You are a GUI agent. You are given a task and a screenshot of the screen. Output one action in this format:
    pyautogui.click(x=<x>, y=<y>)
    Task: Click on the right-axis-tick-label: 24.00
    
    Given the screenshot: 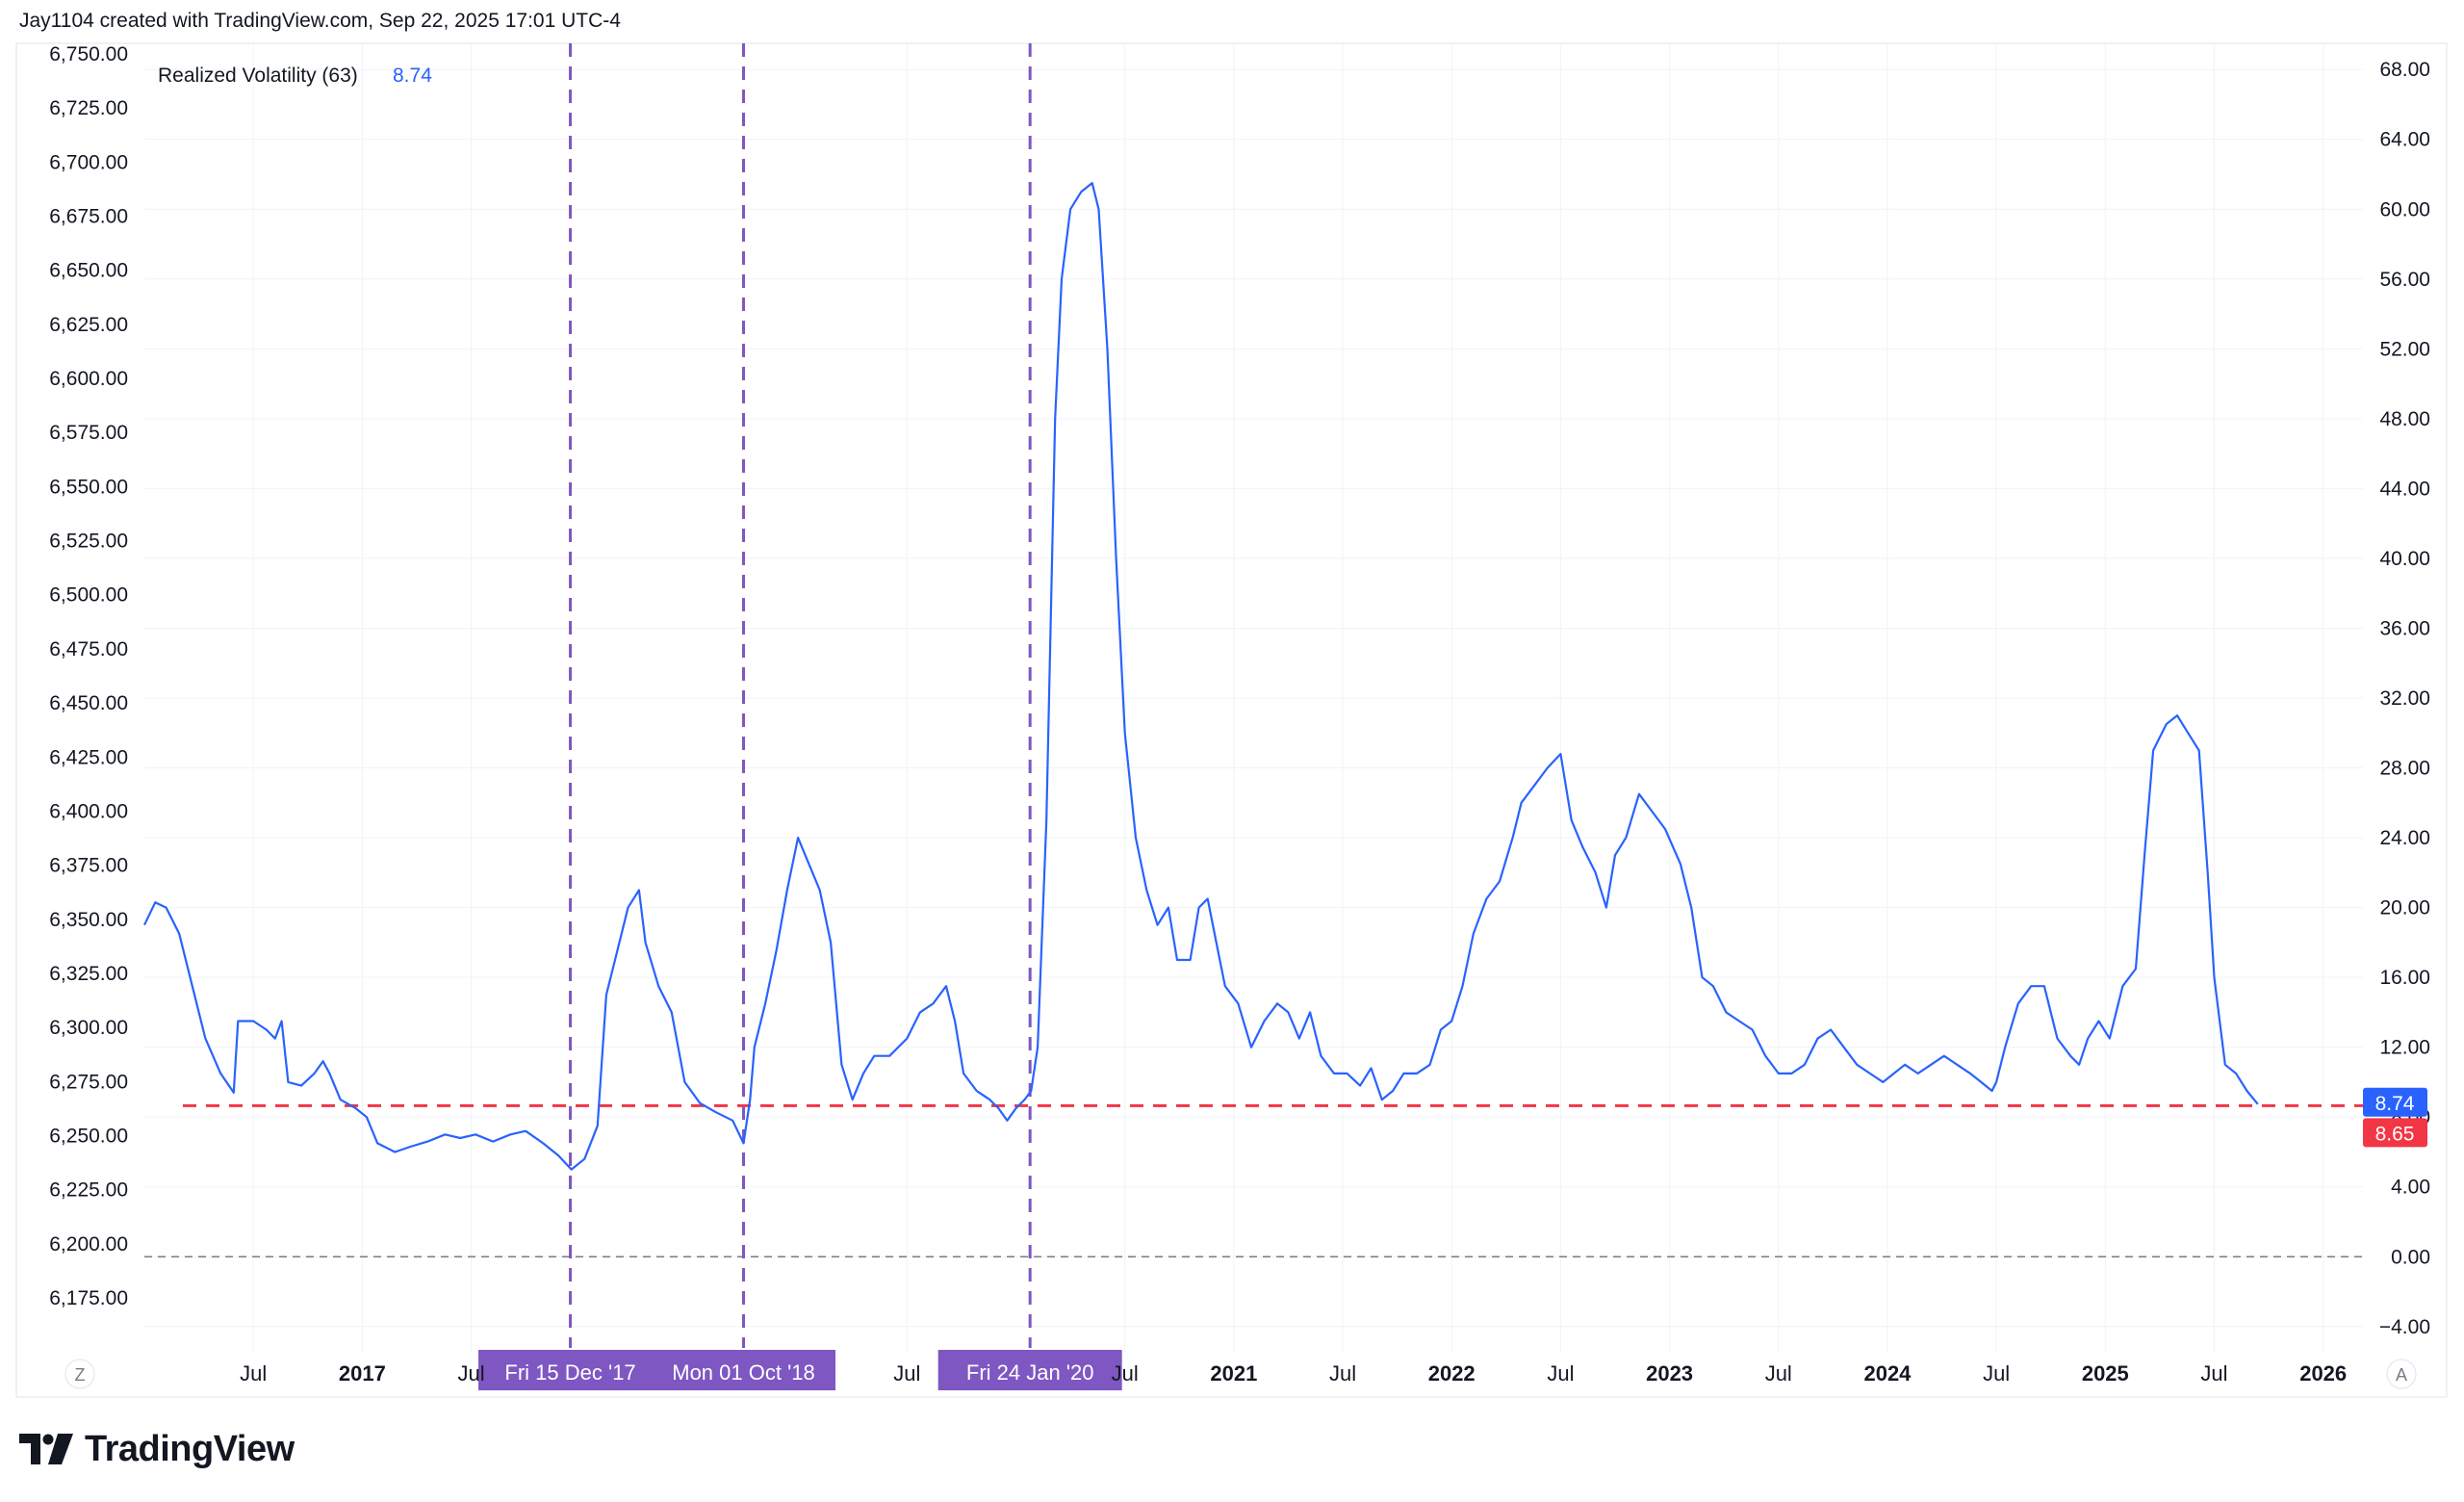 What is the action you would take?
    pyautogui.click(x=2404, y=838)
    